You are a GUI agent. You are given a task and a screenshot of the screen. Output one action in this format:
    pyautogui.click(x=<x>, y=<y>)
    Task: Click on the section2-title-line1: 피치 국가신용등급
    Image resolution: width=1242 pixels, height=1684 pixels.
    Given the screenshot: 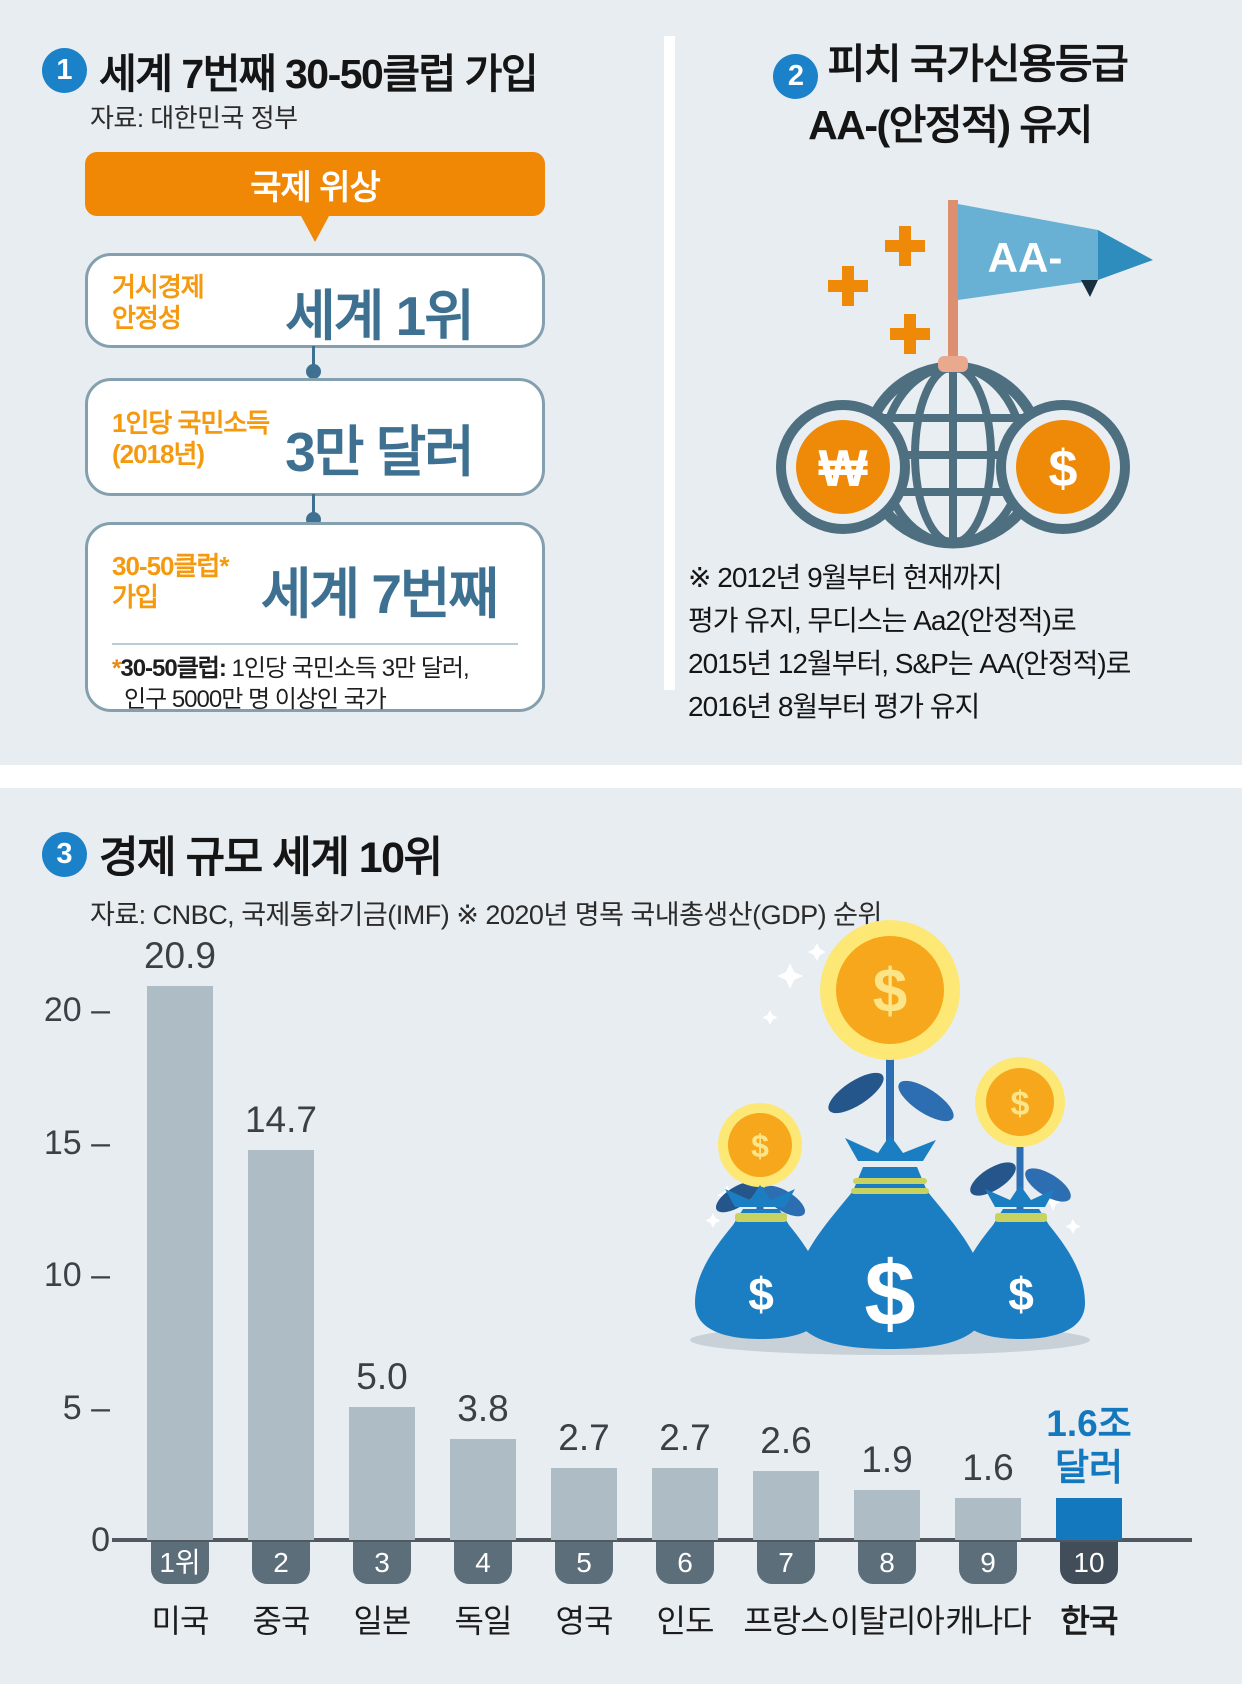 What is the action you would take?
    pyautogui.click(x=978, y=64)
    